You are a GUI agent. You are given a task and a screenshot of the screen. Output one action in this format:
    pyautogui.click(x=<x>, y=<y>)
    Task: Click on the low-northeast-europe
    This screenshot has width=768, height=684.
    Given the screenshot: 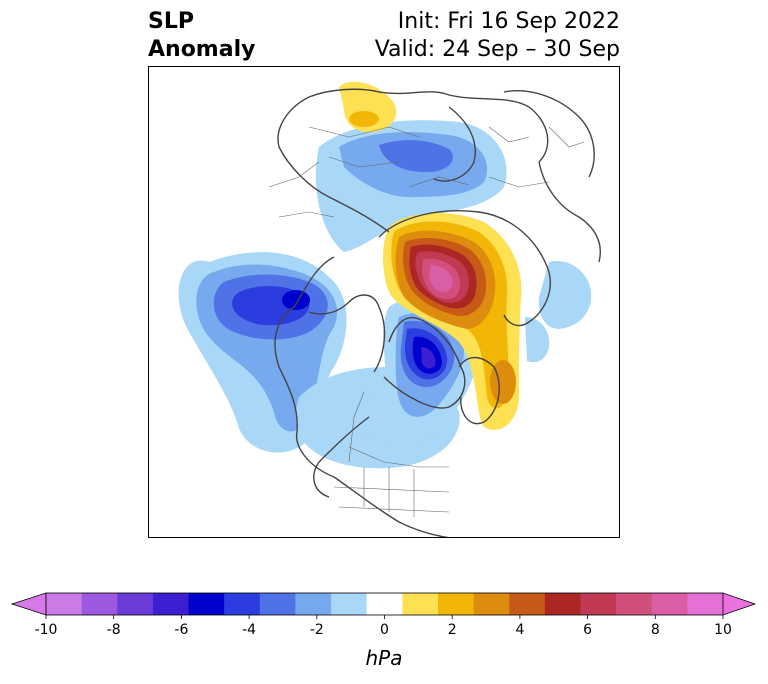 What is the action you would take?
    pyautogui.click(x=565, y=295)
    